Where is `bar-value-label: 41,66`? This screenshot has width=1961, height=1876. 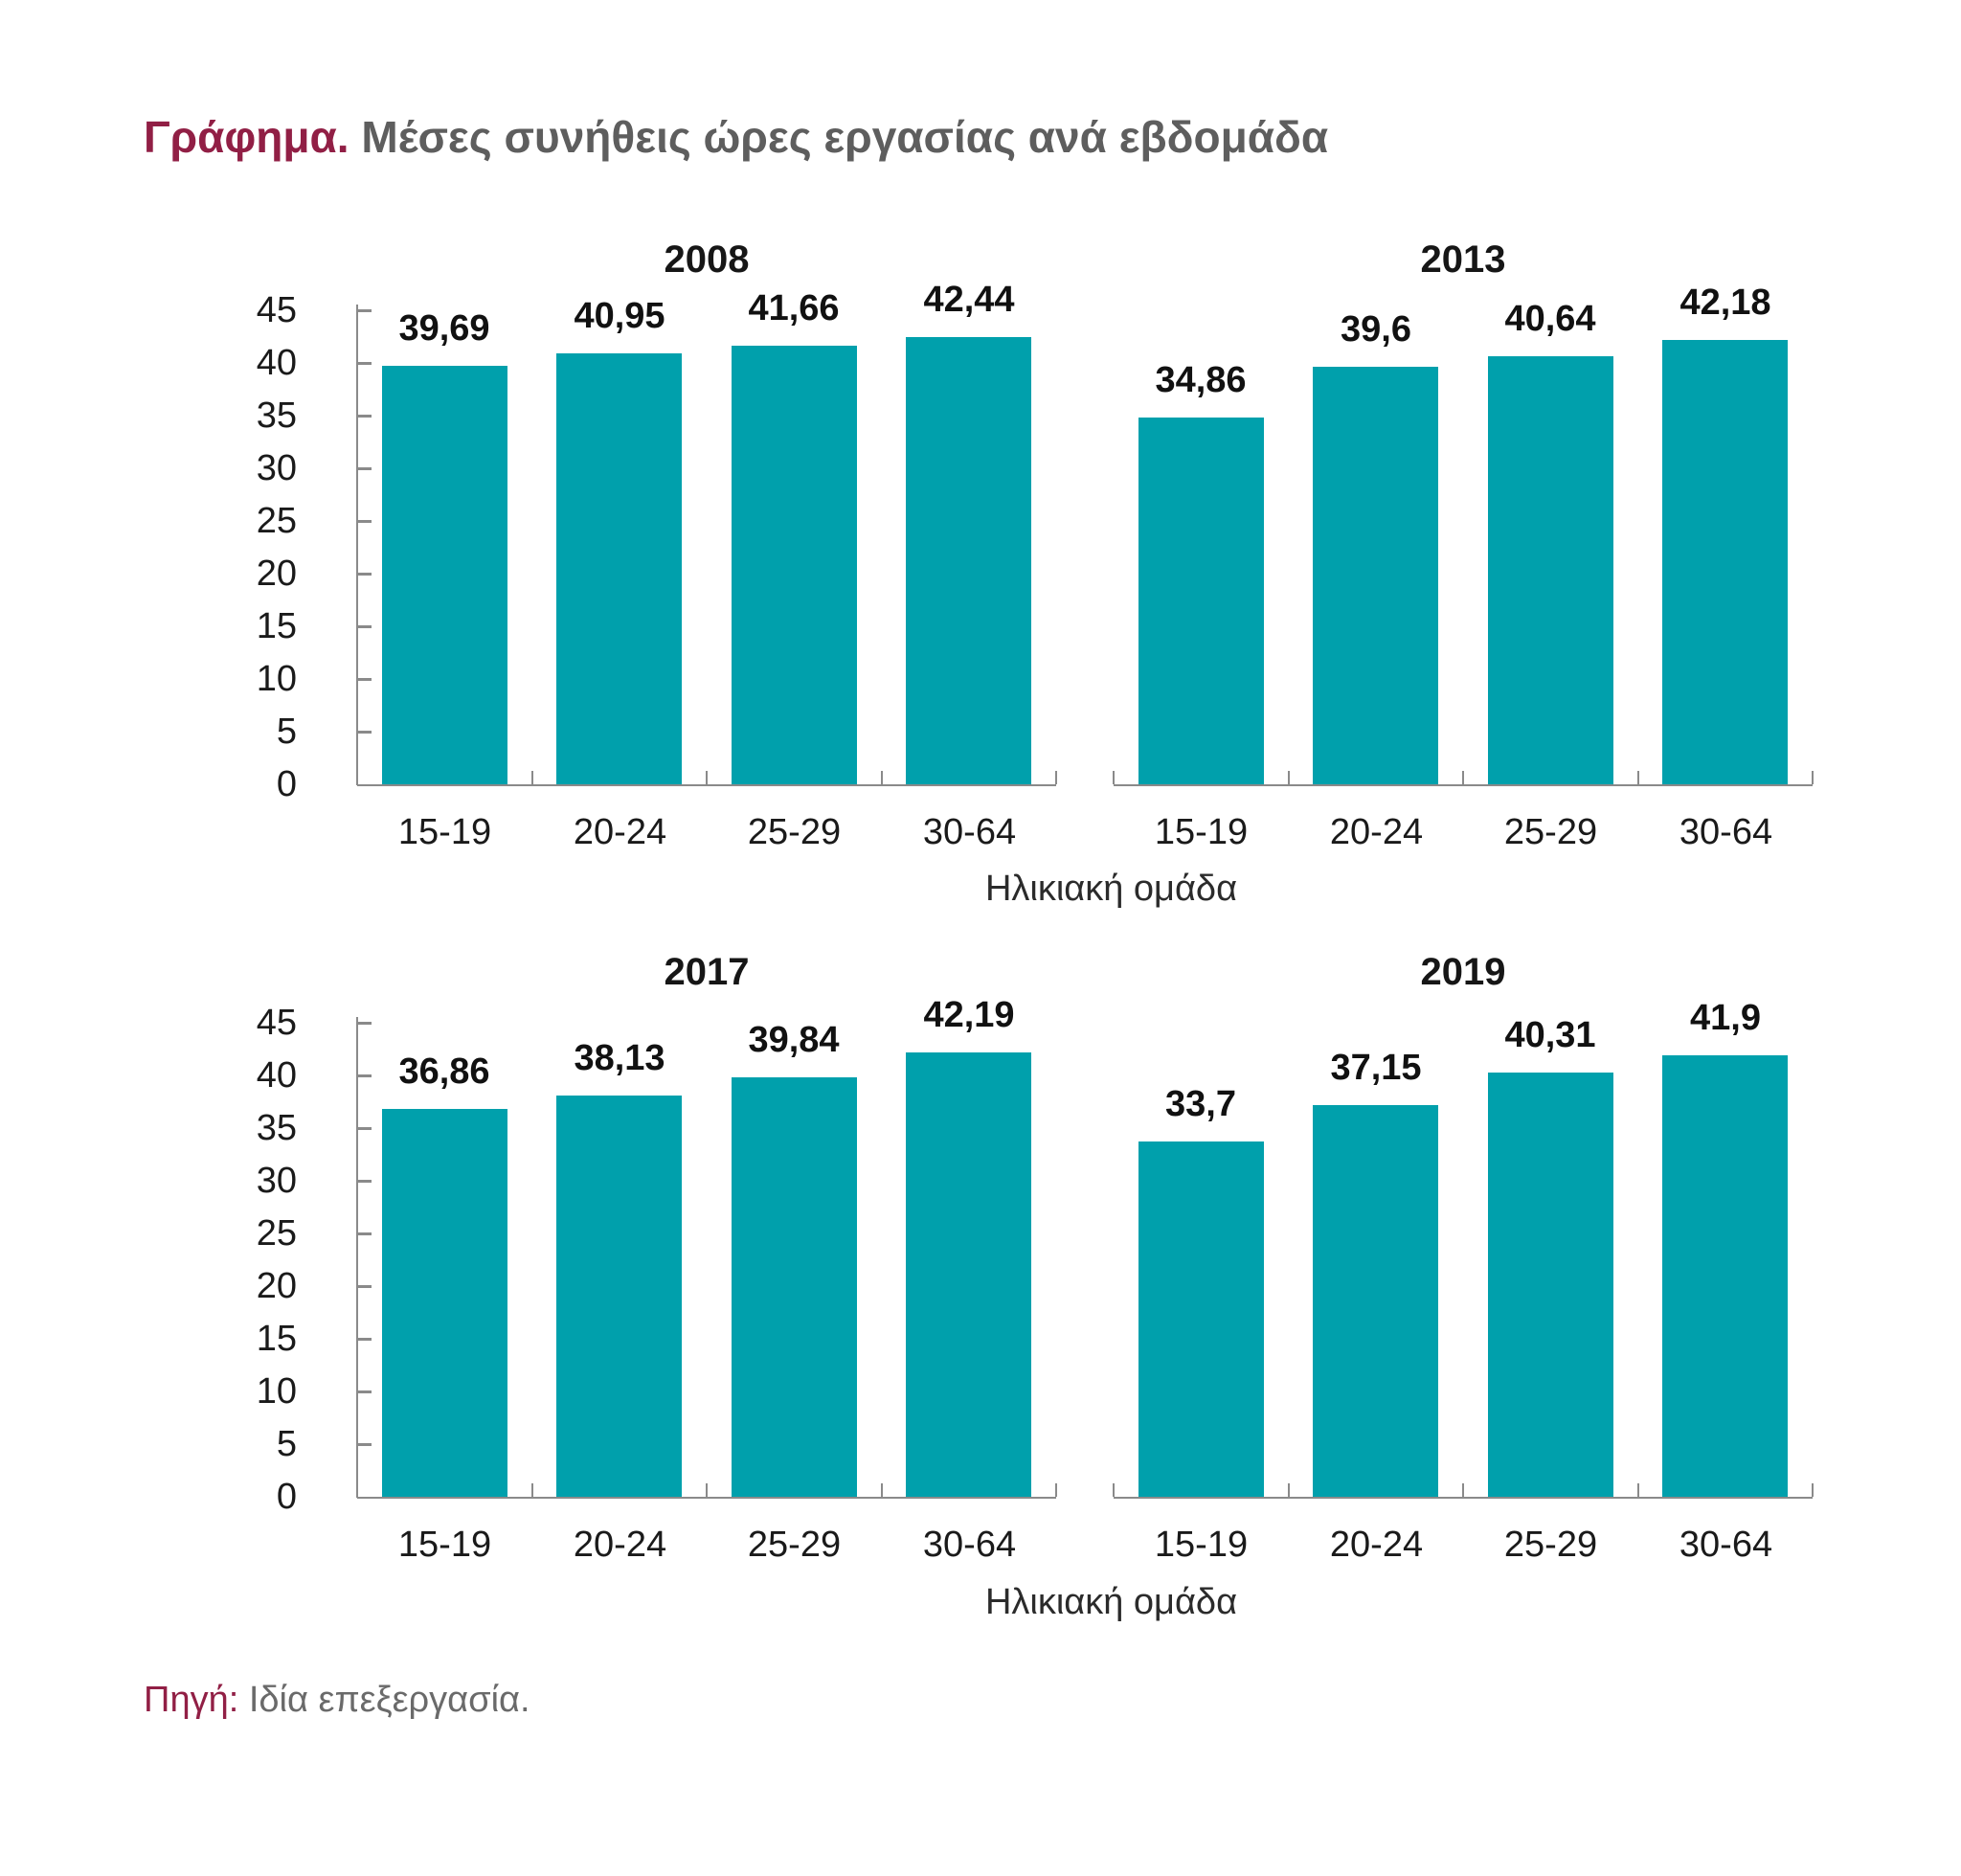
bar-value-label: 41,66 is located at coordinates (794, 308).